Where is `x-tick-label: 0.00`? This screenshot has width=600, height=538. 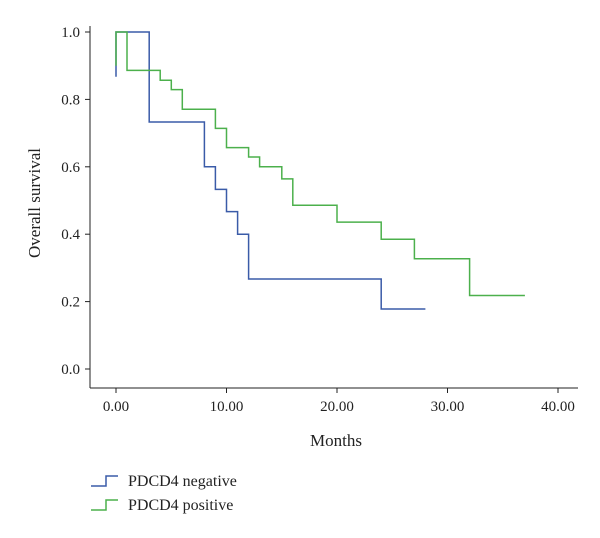 x-tick-label: 0.00 is located at coordinates (116, 407).